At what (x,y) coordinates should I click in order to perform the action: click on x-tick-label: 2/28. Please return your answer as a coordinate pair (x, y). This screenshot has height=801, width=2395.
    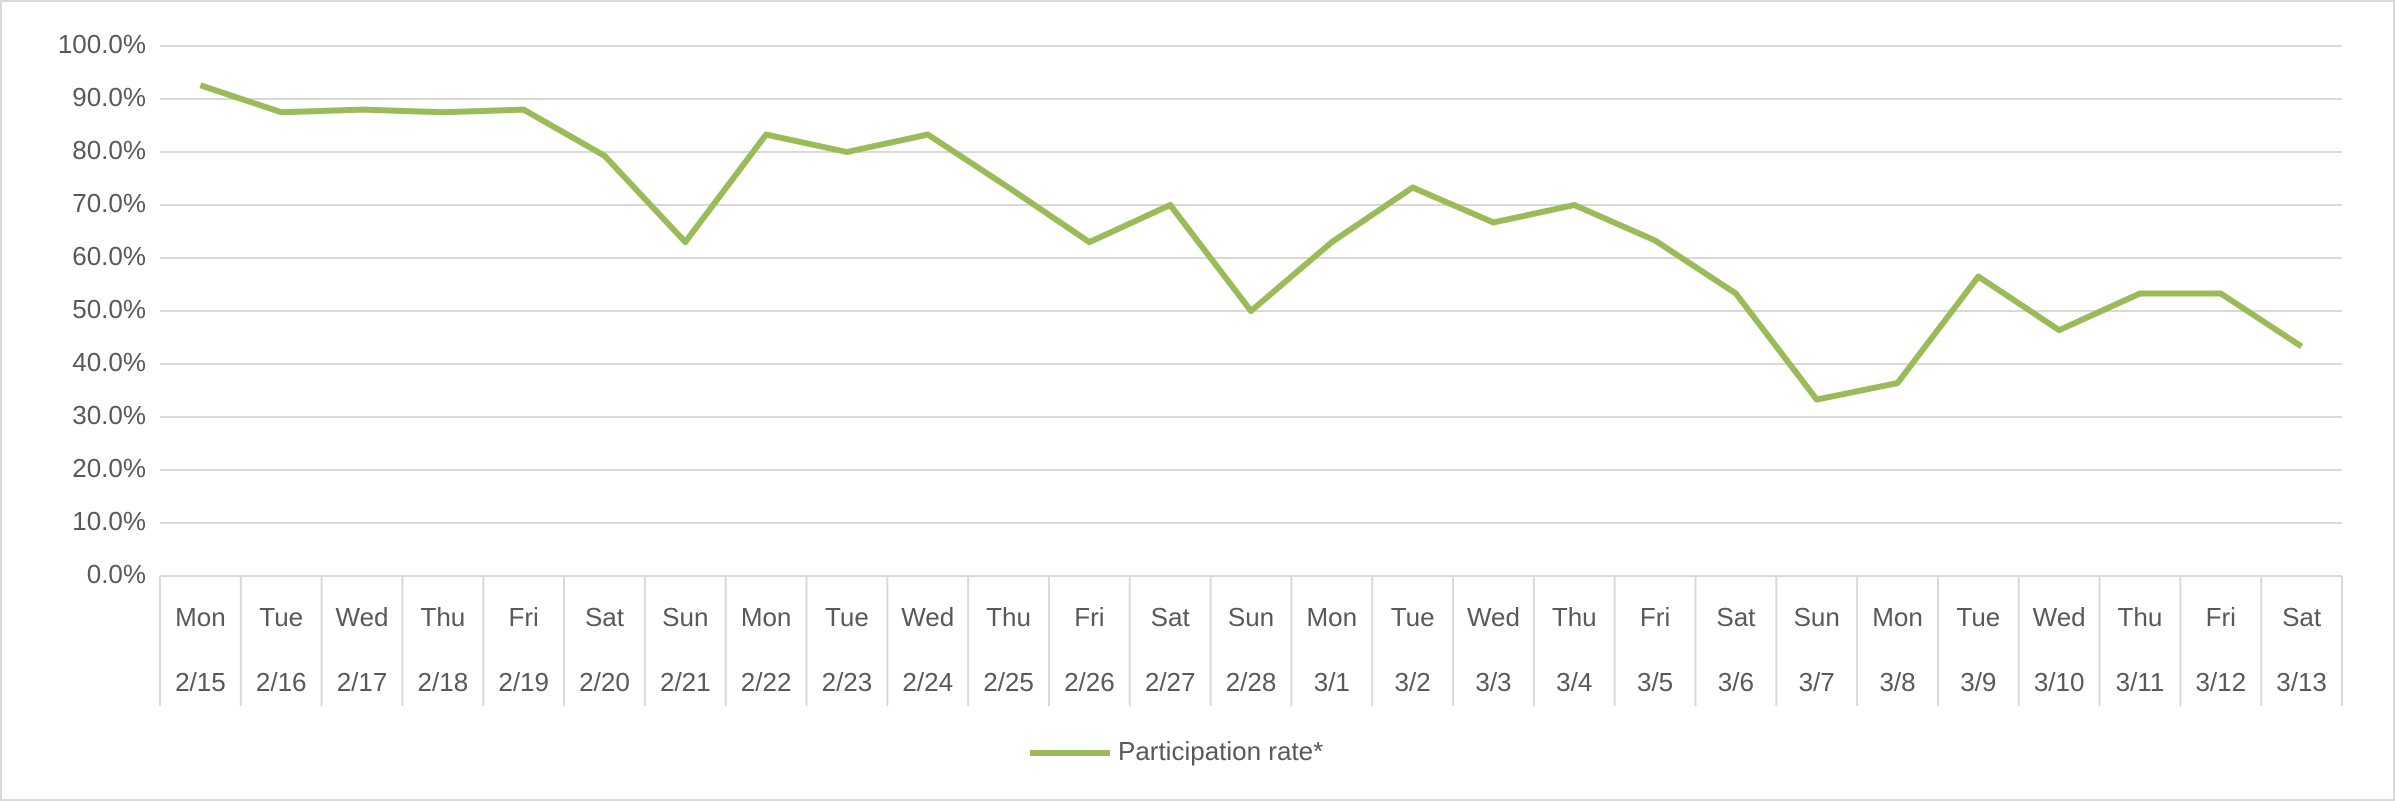
    Looking at the image, I should click on (1251, 682).